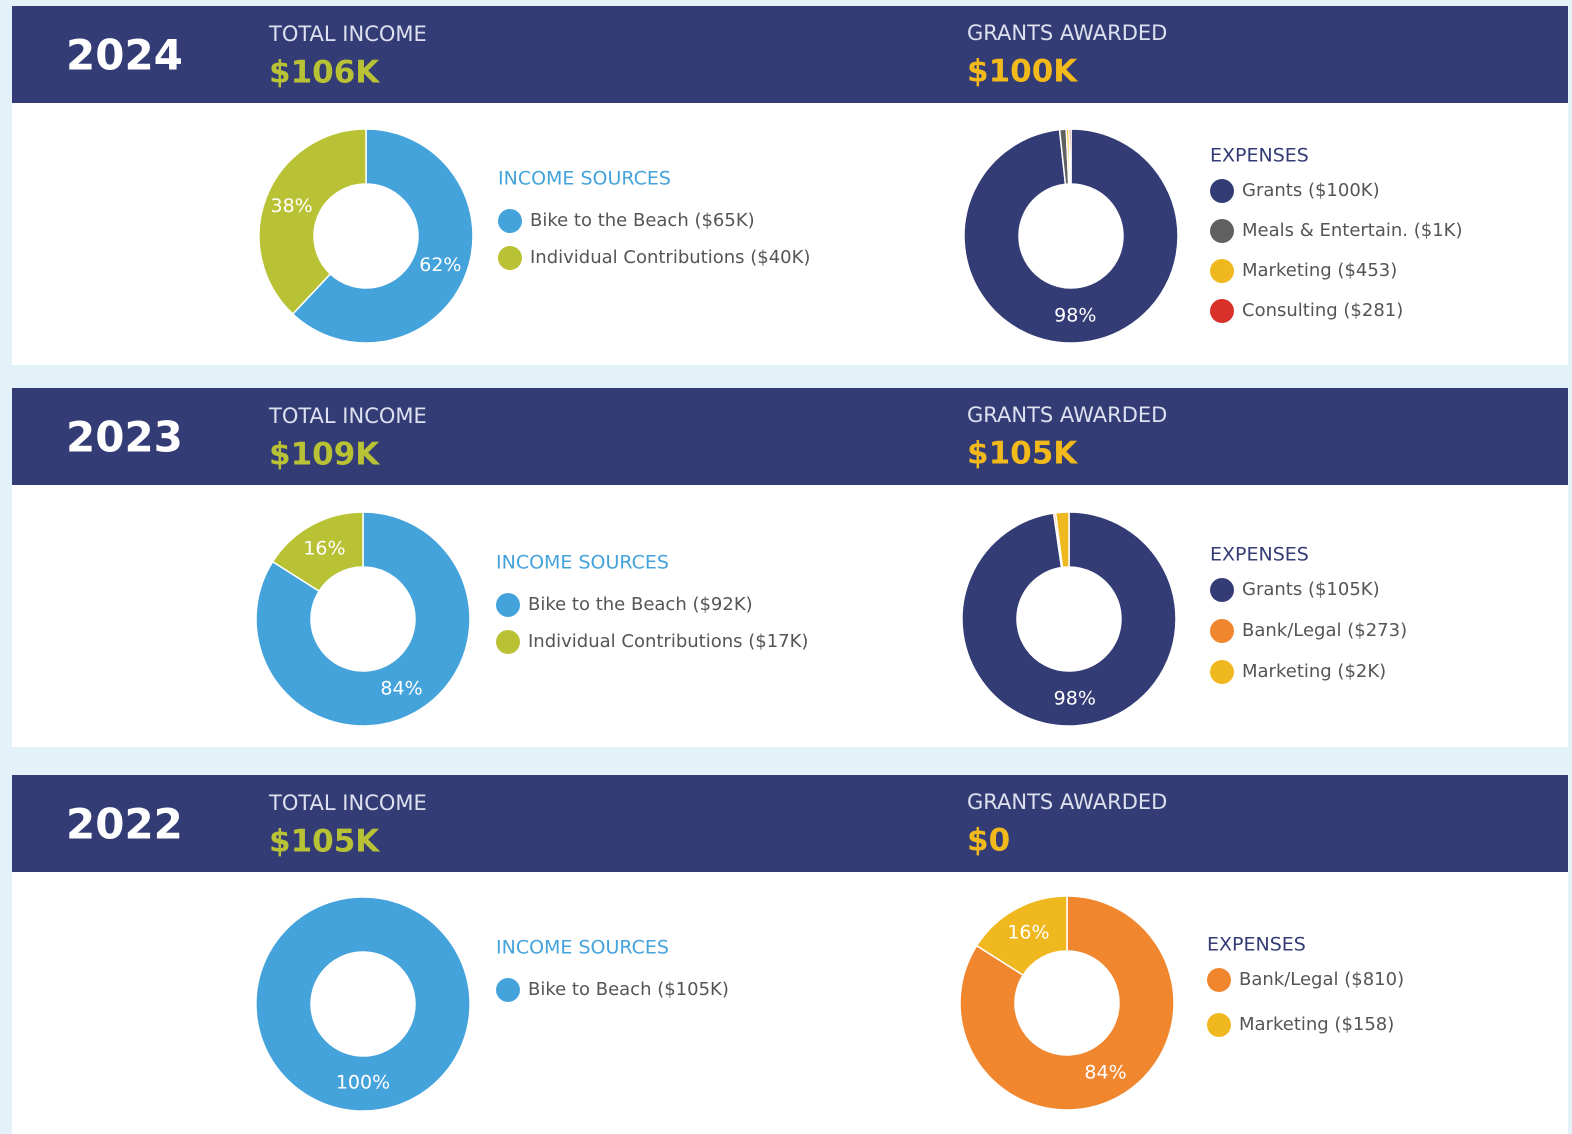 This screenshot has height=1134, width=1572. Describe the element at coordinates (988, 841) in the screenshot. I see `grants-value: $0` at that location.